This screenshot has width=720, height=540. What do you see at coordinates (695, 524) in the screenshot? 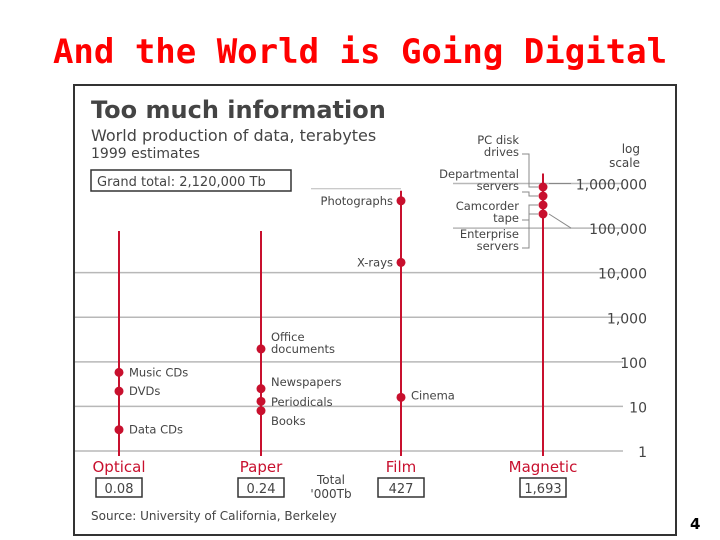
I see `page-number: 4` at bounding box center [695, 524].